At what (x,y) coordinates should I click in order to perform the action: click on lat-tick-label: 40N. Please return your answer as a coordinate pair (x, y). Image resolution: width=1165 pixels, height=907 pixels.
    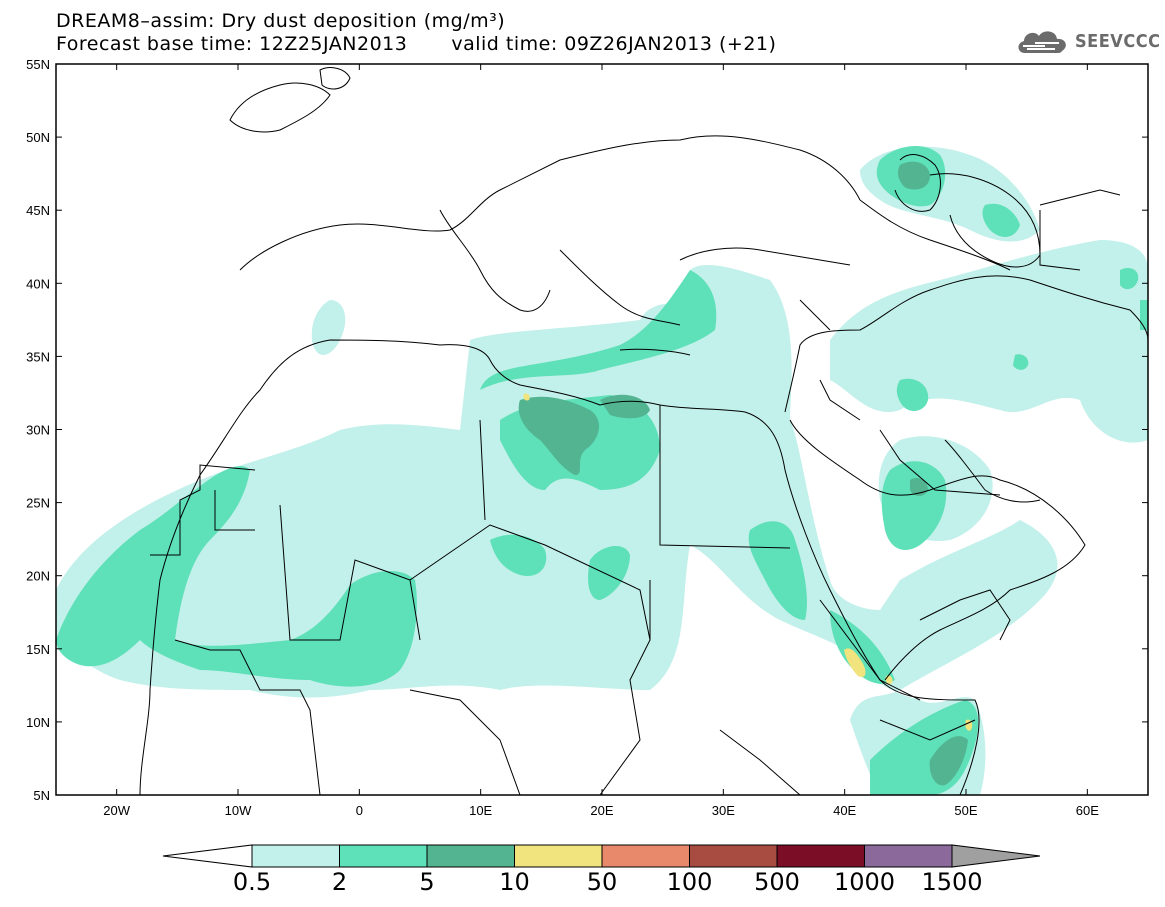
    Looking at the image, I should click on (38, 283).